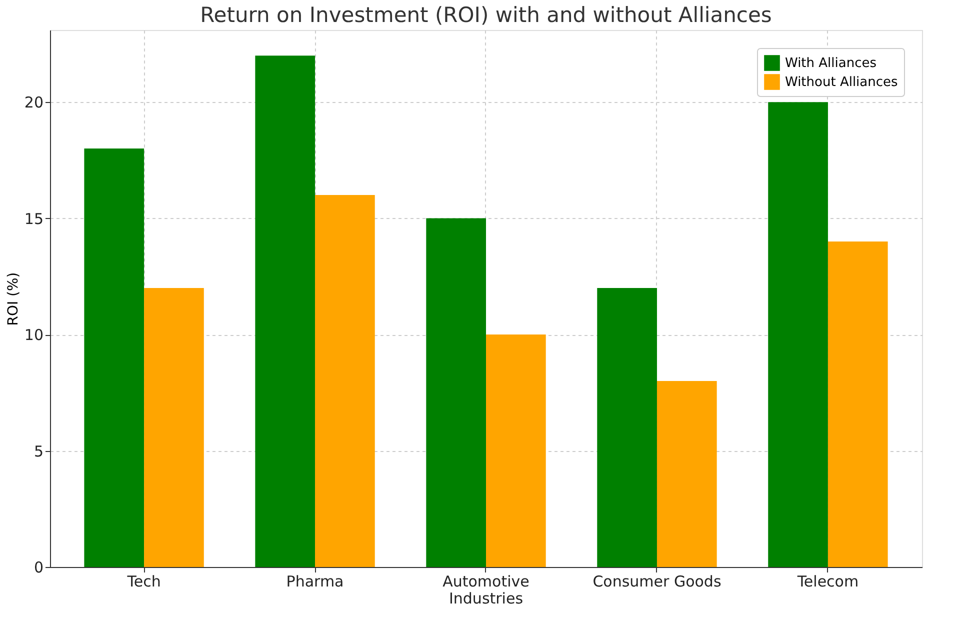 The height and width of the screenshot is (621, 960). I want to click on legend-label: Without Alliances, so click(841, 82).